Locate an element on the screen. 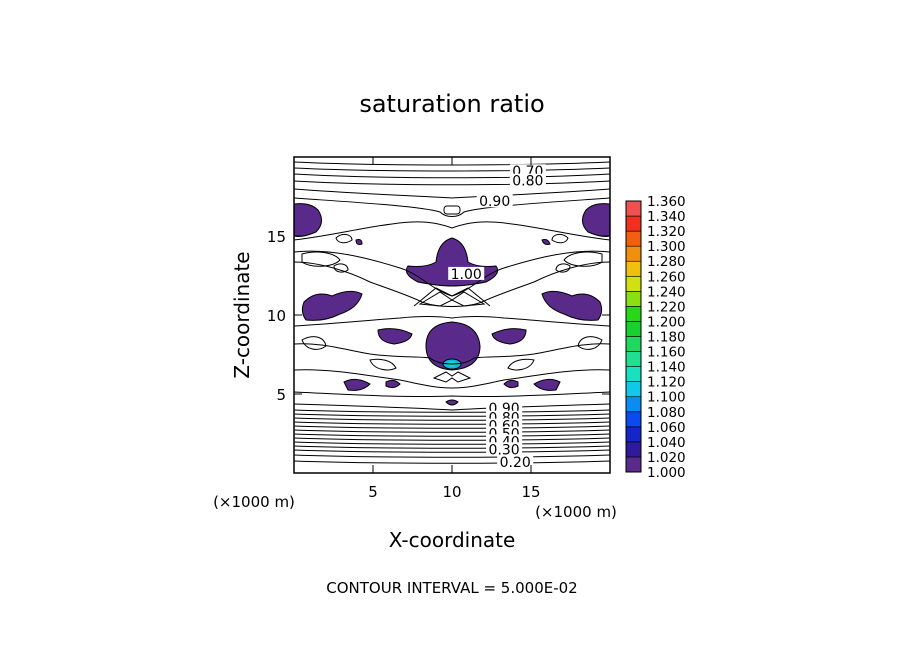 The image size is (904, 654). contour-label: 0.90 is located at coordinates (494, 202).